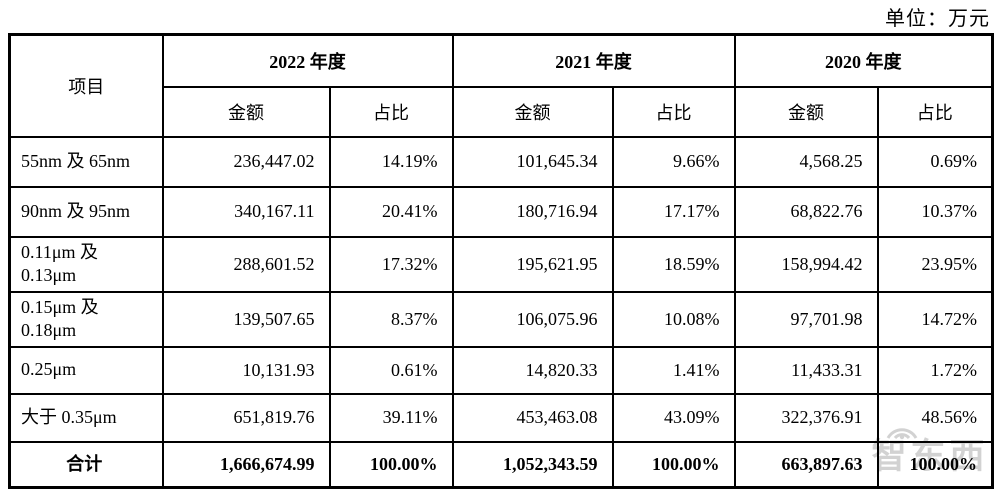 The height and width of the screenshot is (499, 1000). What do you see at coordinates (935, 319) in the screenshot?
I see `value-cell: 14.72%` at bounding box center [935, 319].